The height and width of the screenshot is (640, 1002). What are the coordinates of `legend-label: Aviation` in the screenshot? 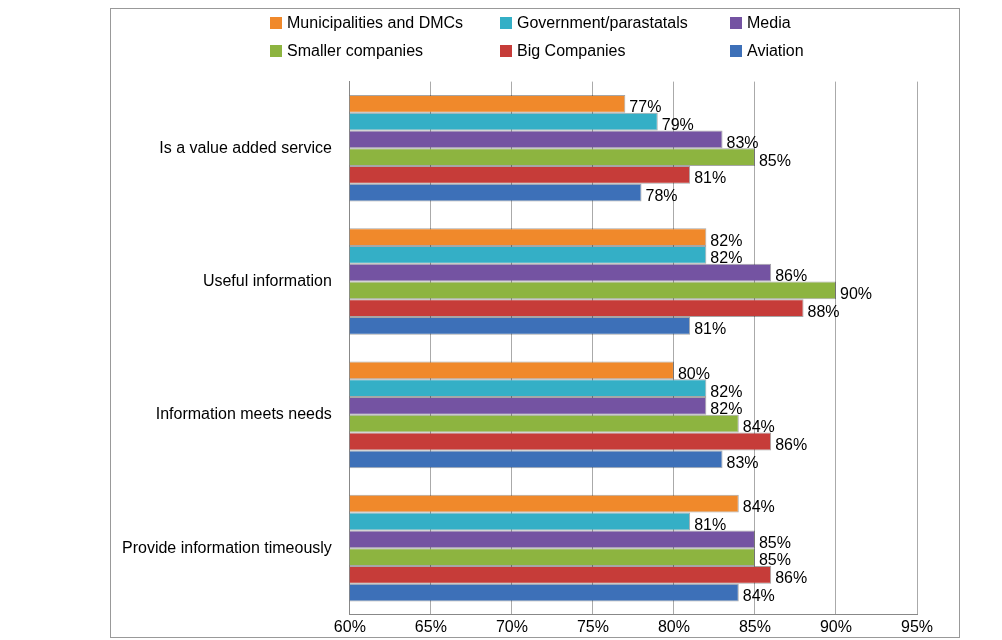 It's located at (775, 51).